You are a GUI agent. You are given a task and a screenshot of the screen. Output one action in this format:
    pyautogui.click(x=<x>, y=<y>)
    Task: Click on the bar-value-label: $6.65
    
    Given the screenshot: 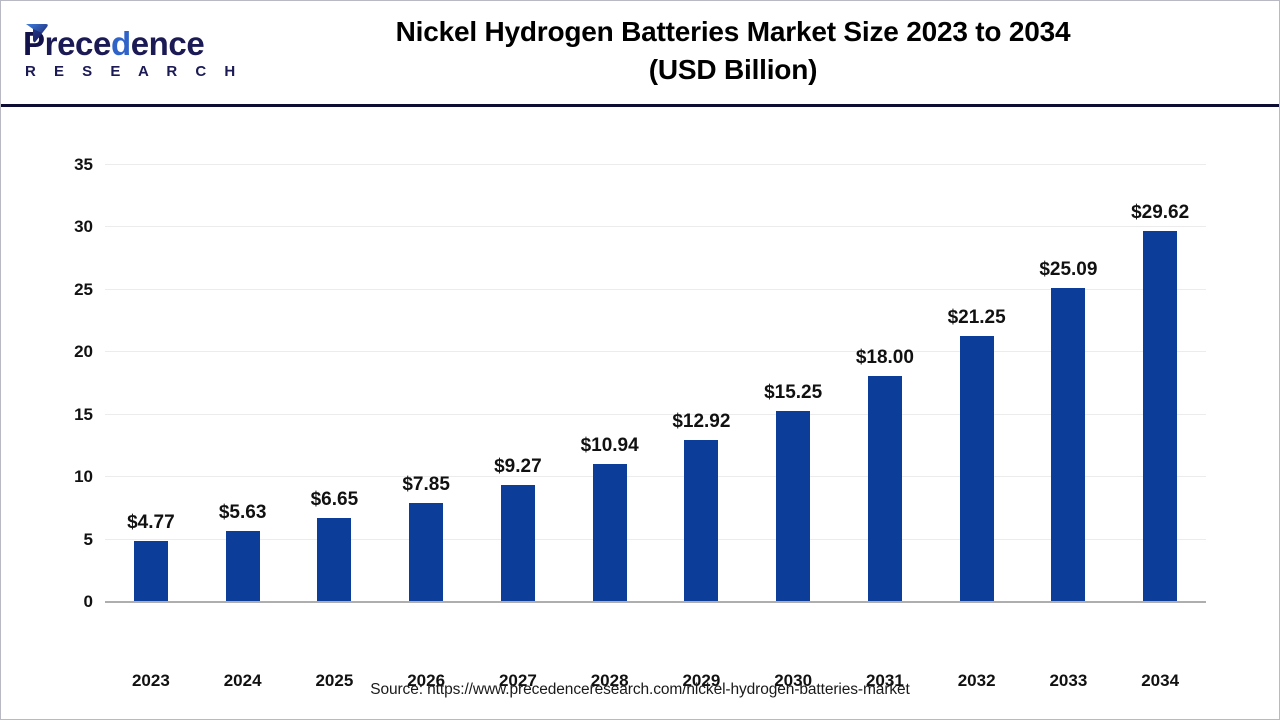 What is the action you would take?
    pyautogui.click(x=334, y=499)
    